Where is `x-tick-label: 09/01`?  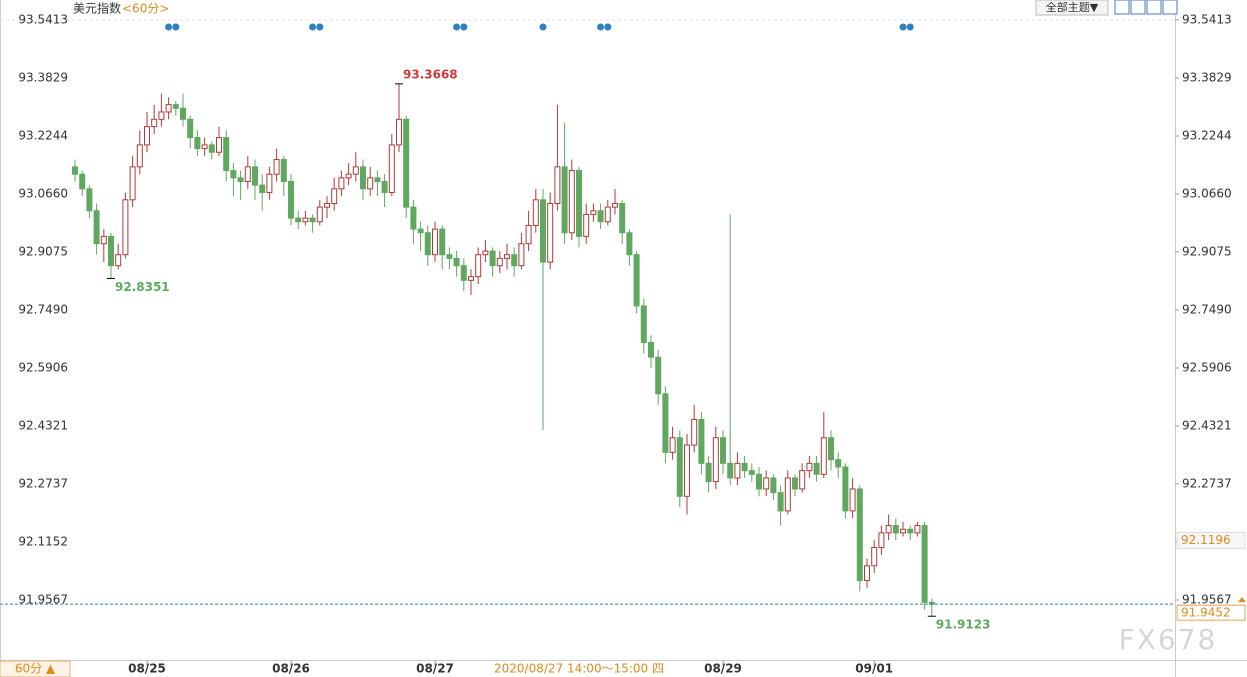 x-tick-label: 09/01 is located at coordinates (874, 669).